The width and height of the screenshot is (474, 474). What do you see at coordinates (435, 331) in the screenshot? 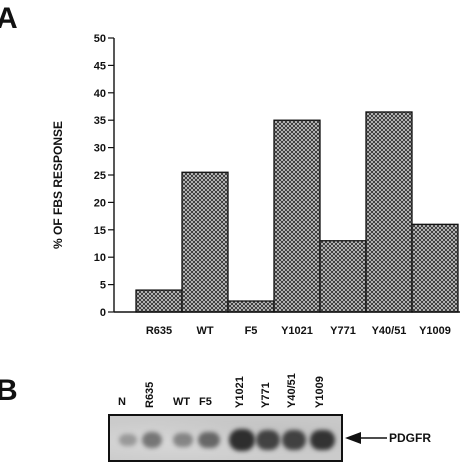
I see `x-tick-label: Y1009` at bounding box center [435, 331].